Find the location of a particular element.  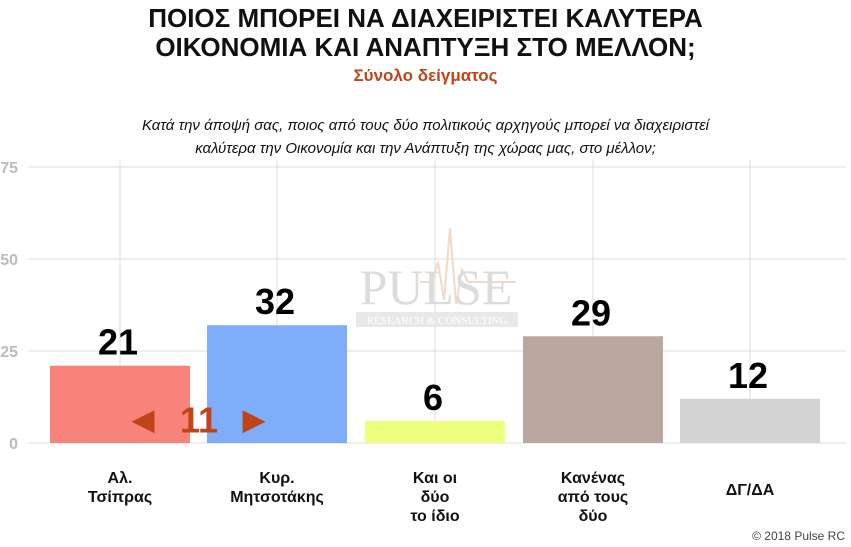

chart-title-line-2: ΟΙΚΟΝΟΜΙΑ ΚΑΙ ΑΝΑΠΤΥΞΗ ΣΤΟ ΜΕΛΛΟΝ; is located at coordinates (425, 47).